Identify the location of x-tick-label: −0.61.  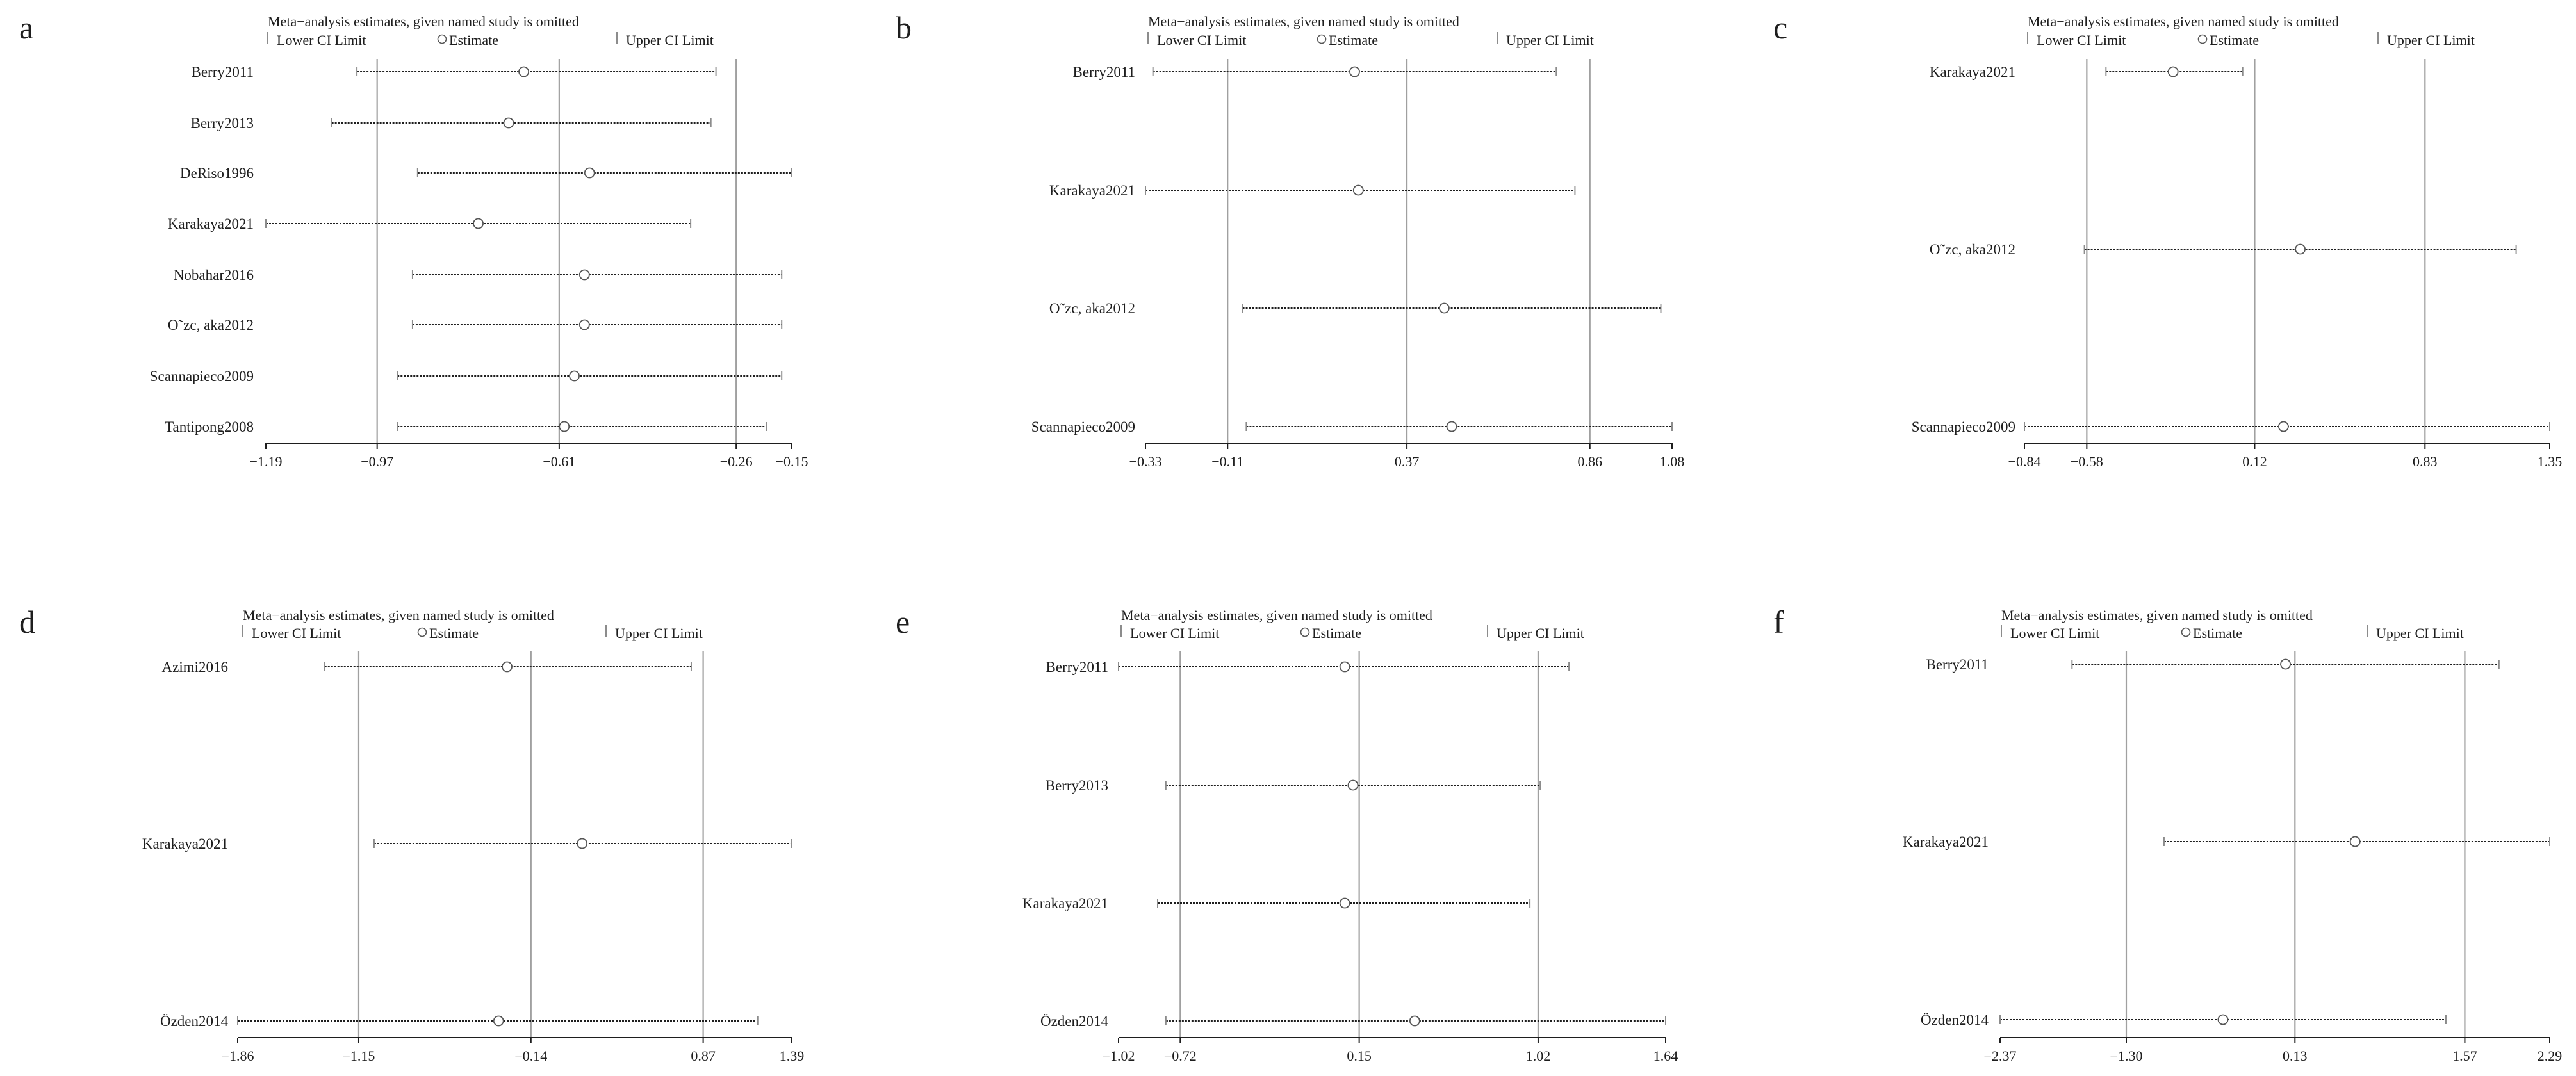
(559, 461).